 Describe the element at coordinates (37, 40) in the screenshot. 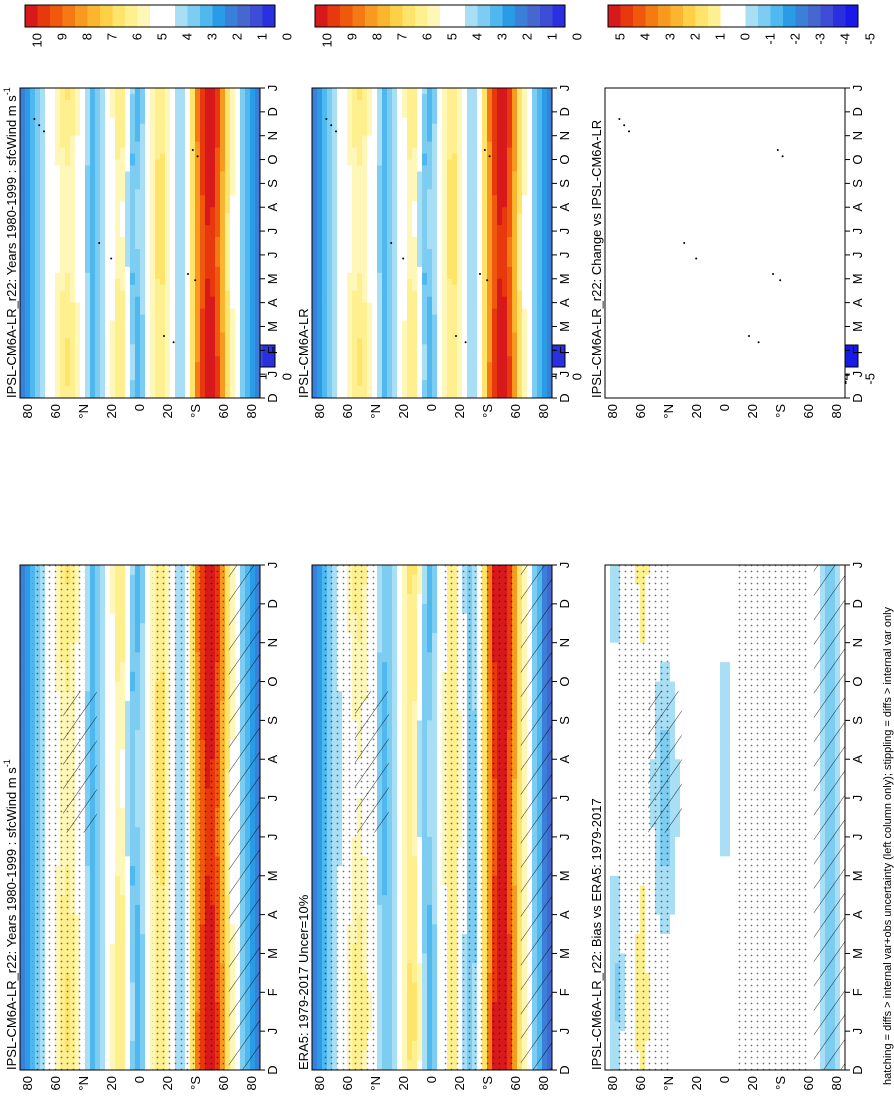

I see `colorbar-label: 10` at that location.